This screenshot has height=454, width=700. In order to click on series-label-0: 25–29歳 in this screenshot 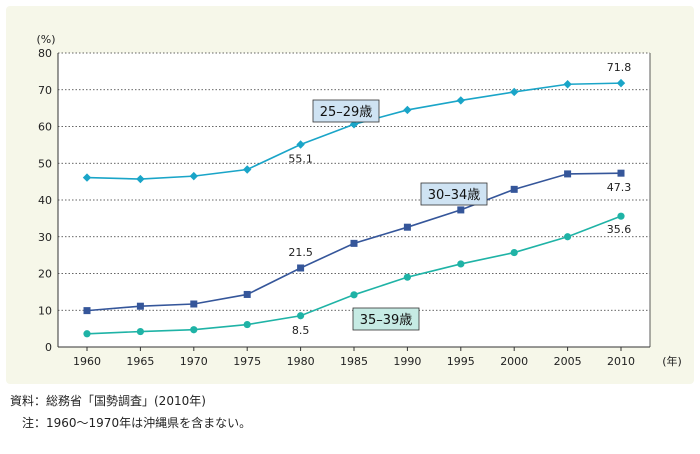, I will do `click(346, 112)`.